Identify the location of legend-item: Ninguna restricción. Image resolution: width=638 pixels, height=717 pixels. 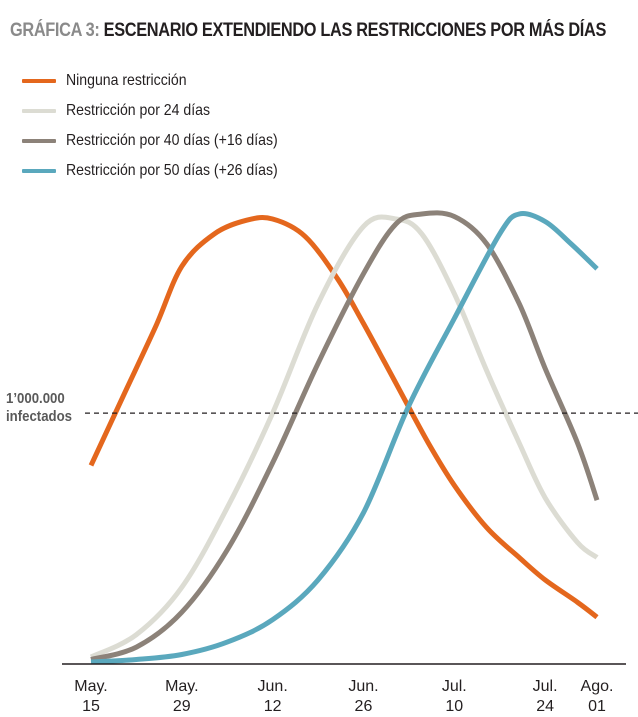
(164, 81).